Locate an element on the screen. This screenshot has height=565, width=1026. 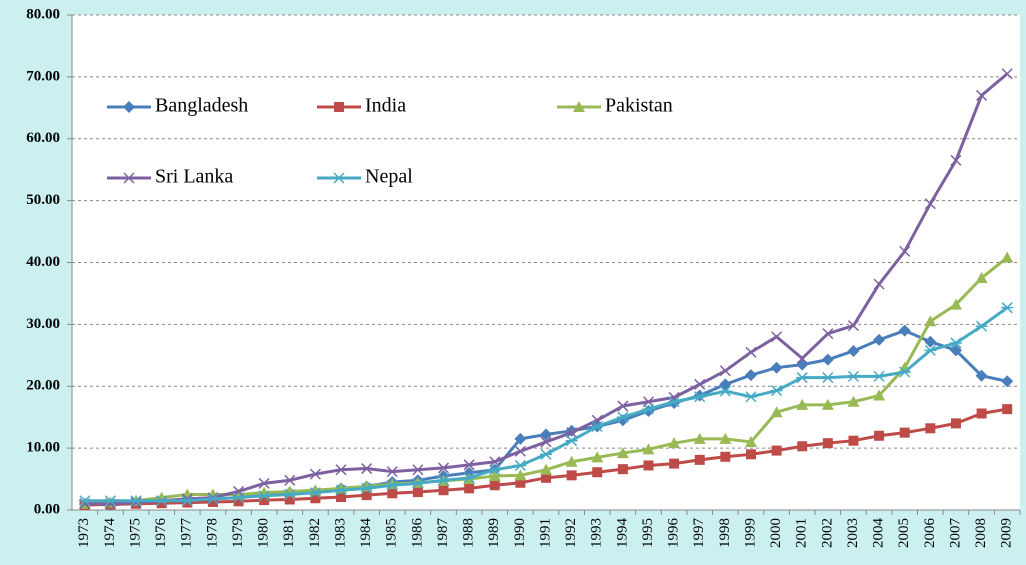
legend-label: Sri Lanka is located at coordinates (194, 177).